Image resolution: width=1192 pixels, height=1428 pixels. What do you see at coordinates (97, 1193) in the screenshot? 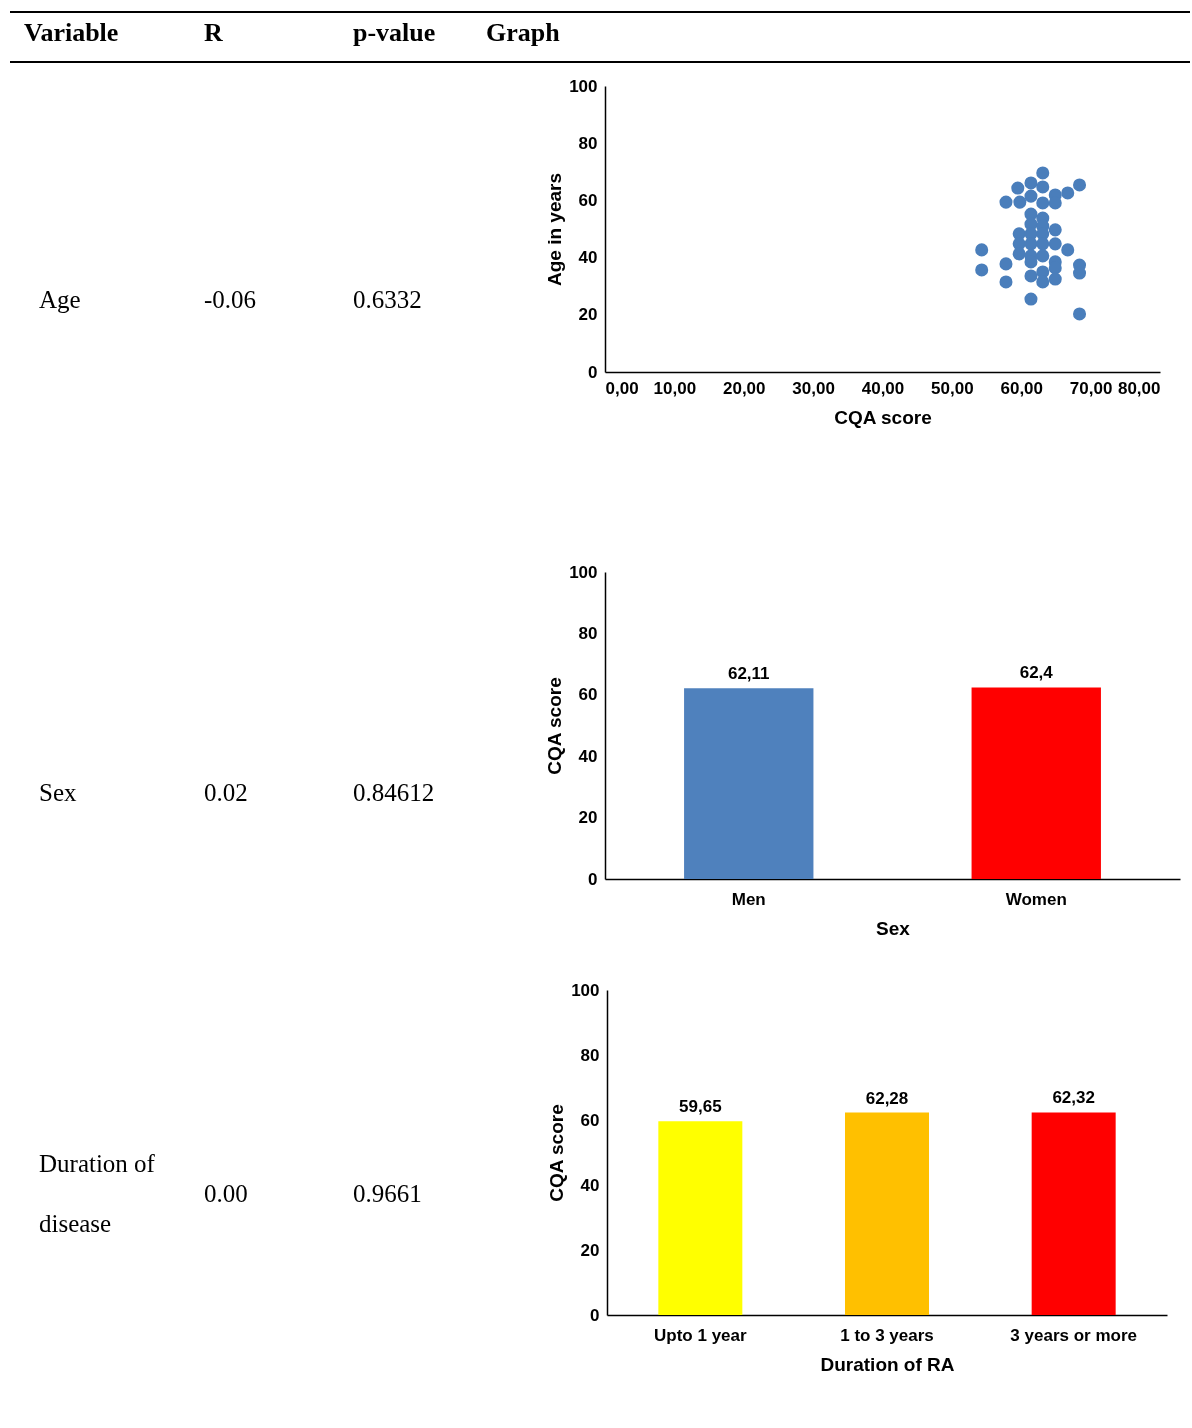
I see `text: Duration of disease` at bounding box center [97, 1193].